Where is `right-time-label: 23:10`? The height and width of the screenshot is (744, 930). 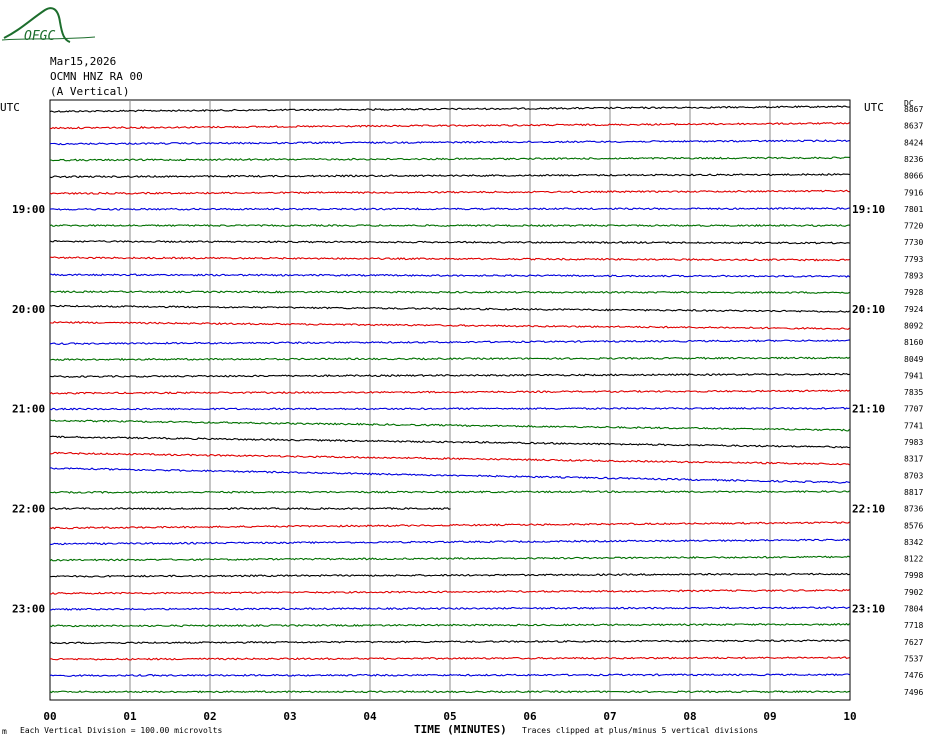
right-time-label: 23:10 is located at coordinates (868, 609).